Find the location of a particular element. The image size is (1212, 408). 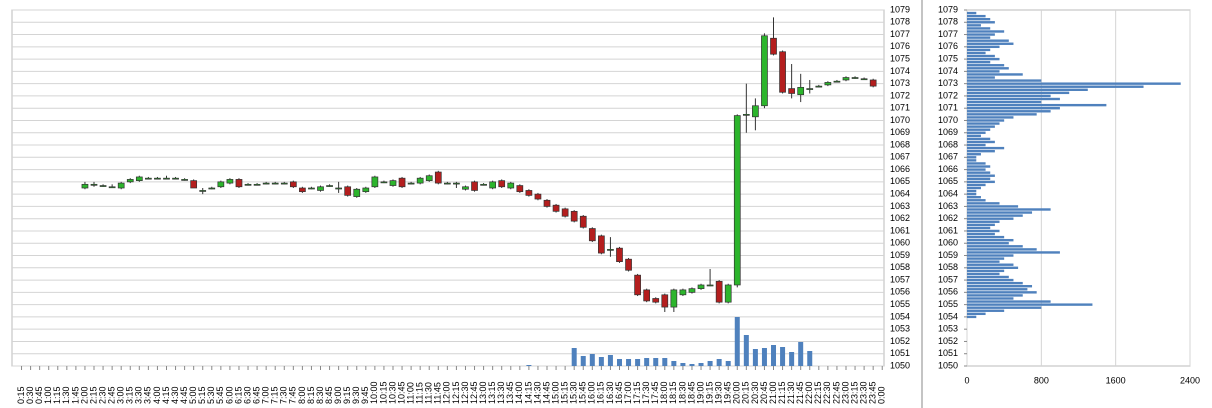

x-tick-label: 4:15 is located at coordinates (166, 395).